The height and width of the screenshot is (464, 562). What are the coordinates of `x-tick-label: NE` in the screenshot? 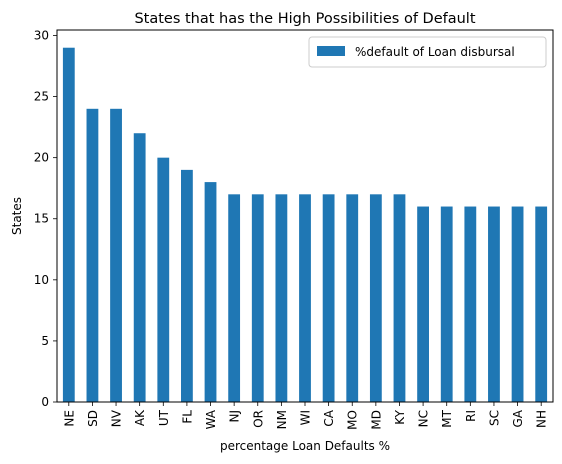 It's located at (69, 418).